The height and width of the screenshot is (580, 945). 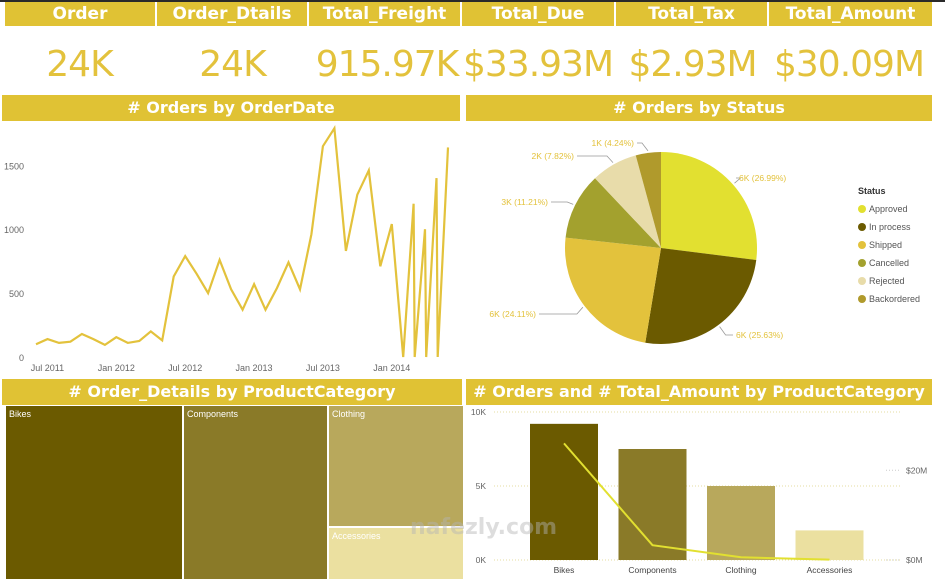 I want to click on x-tick-label: Bikes, so click(x=564, y=570).